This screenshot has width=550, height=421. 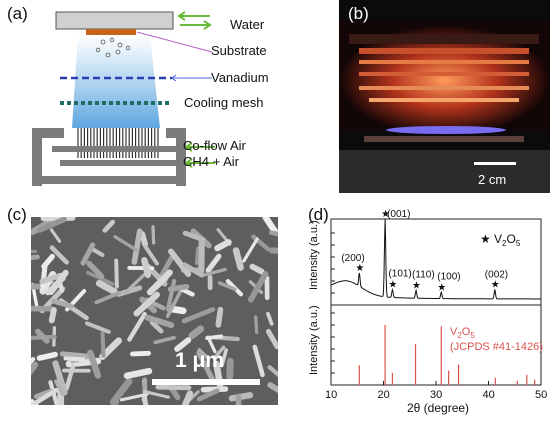 I want to click on x-ticks: 10 20 30 40 50, so click(x=436, y=391).